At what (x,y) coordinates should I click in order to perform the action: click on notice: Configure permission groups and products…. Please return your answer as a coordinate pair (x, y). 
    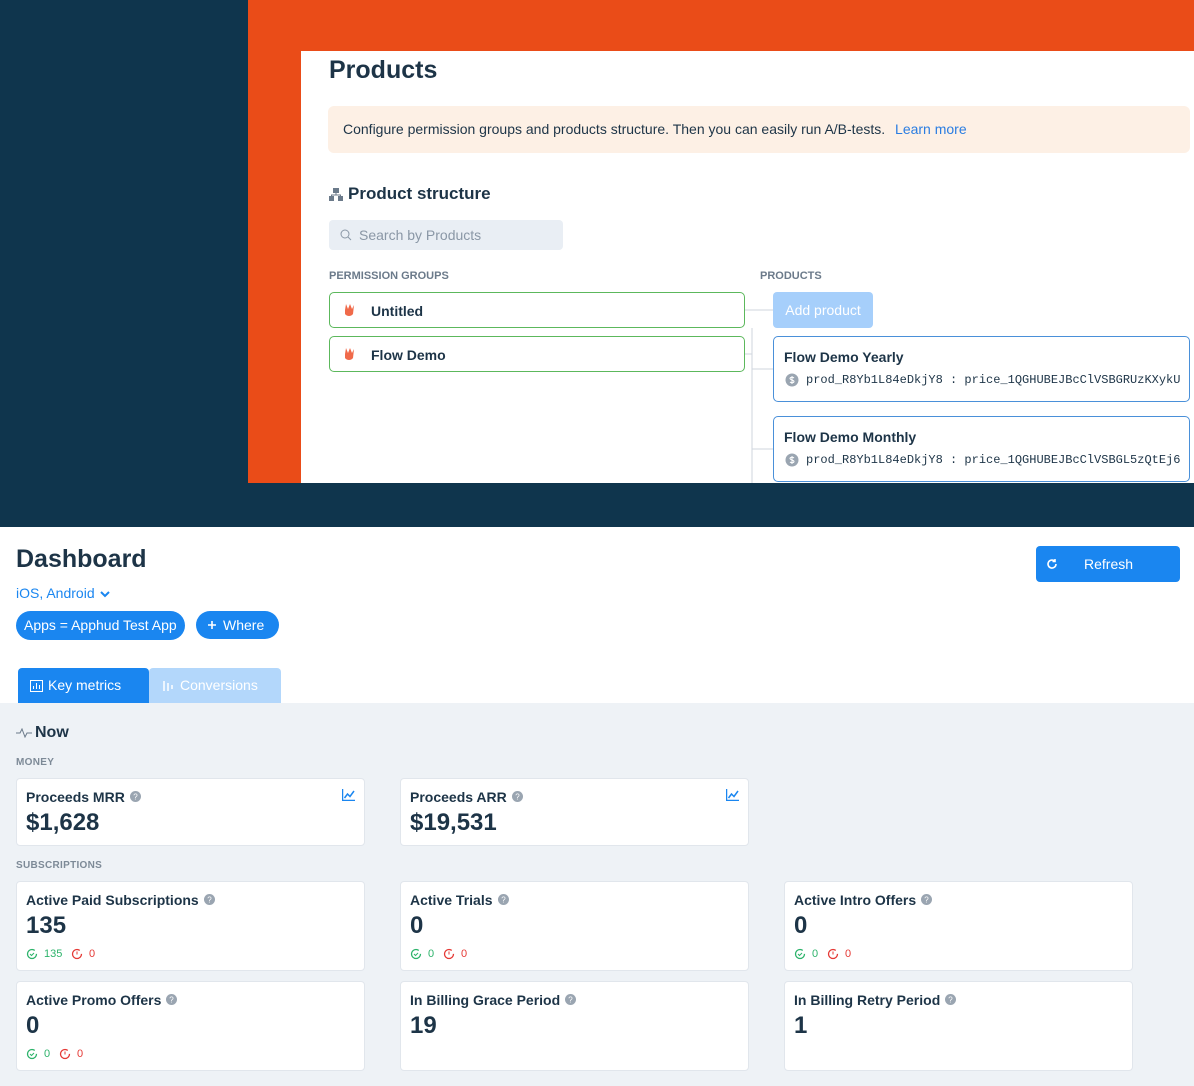
    Looking at the image, I should click on (759, 129).